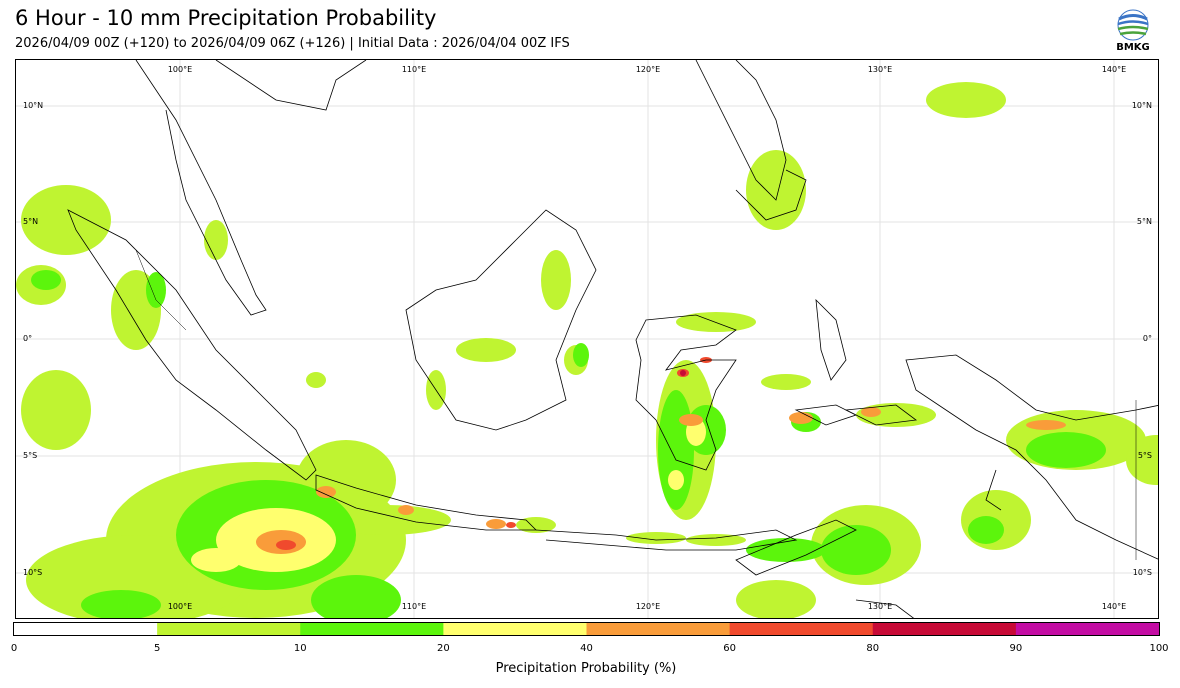 The image size is (1180, 688). What do you see at coordinates (30, 455) in the screenshot?
I see `lat-label-left: 5°S` at bounding box center [30, 455].